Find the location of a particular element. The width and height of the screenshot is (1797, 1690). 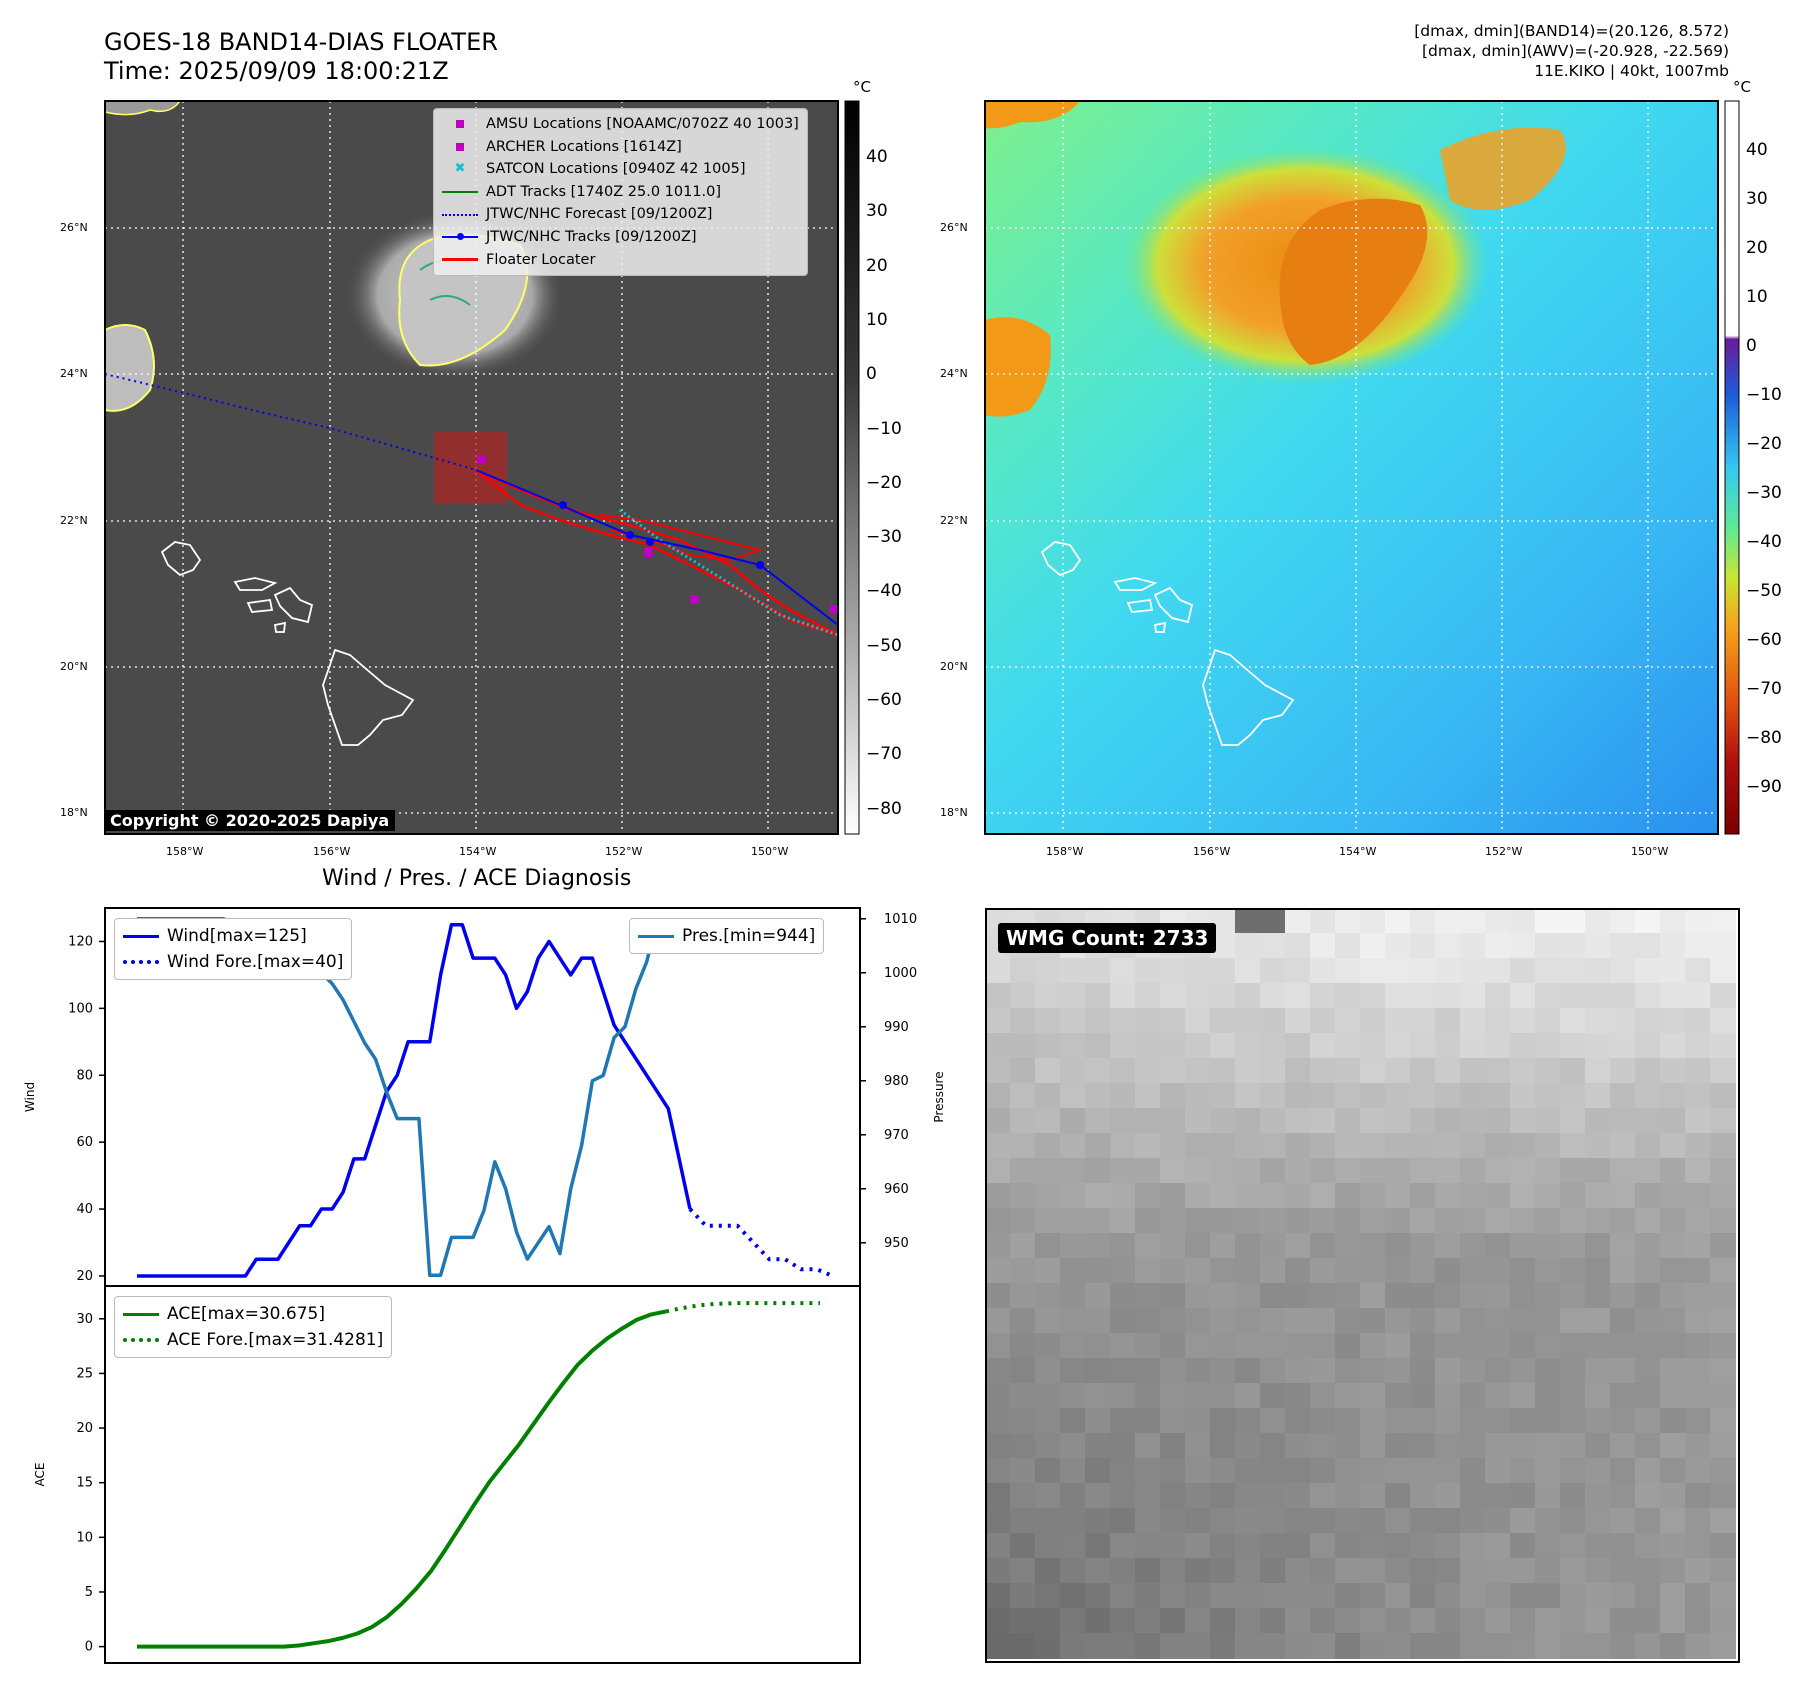

wv-colorbar-tick: 10 is located at coordinates (1757, 297).